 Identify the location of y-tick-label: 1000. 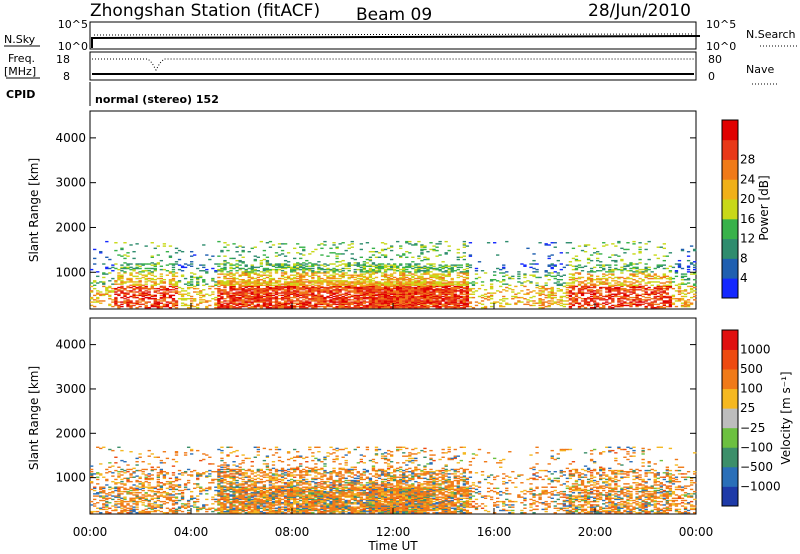
(70, 272).